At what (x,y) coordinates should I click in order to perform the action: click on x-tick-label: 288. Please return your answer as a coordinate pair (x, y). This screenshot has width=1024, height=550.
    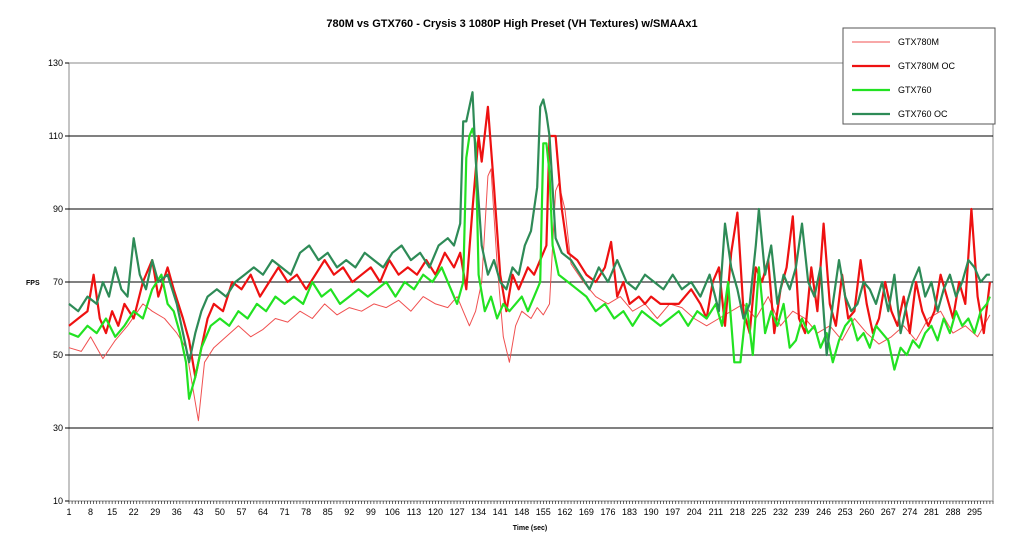
    Looking at the image, I should click on (952, 512).